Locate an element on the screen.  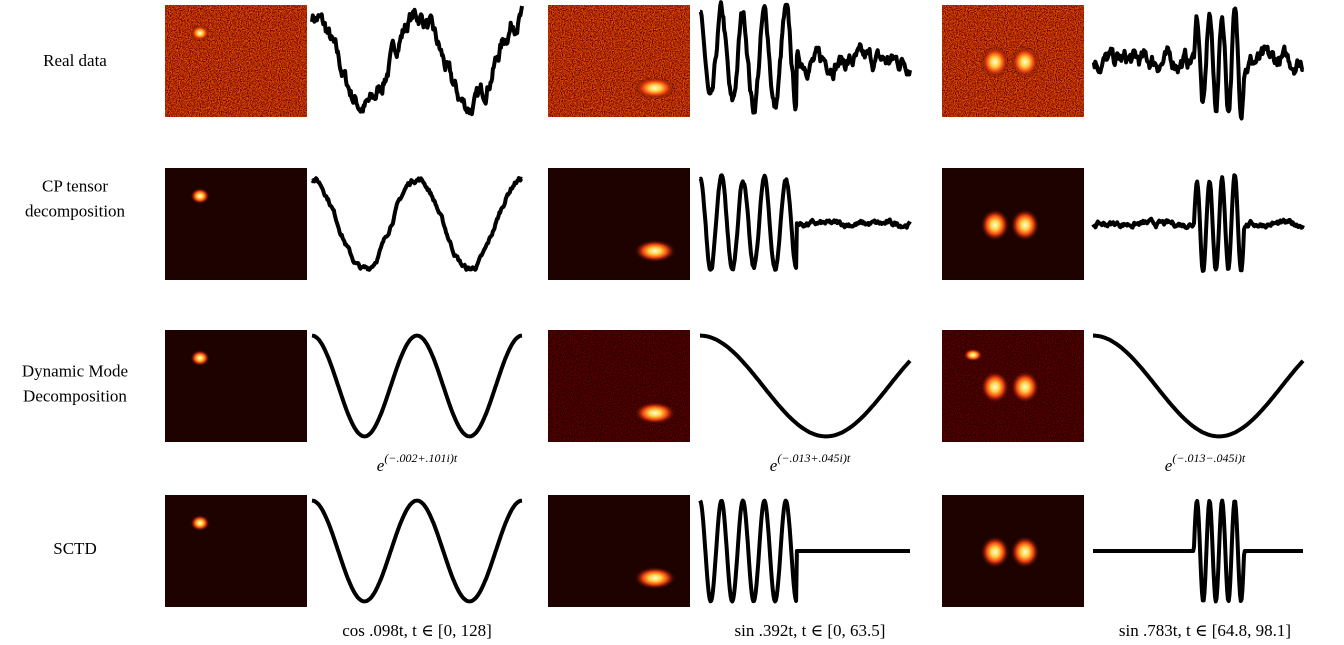
row-label: Real data is located at coordinates (75, 60).